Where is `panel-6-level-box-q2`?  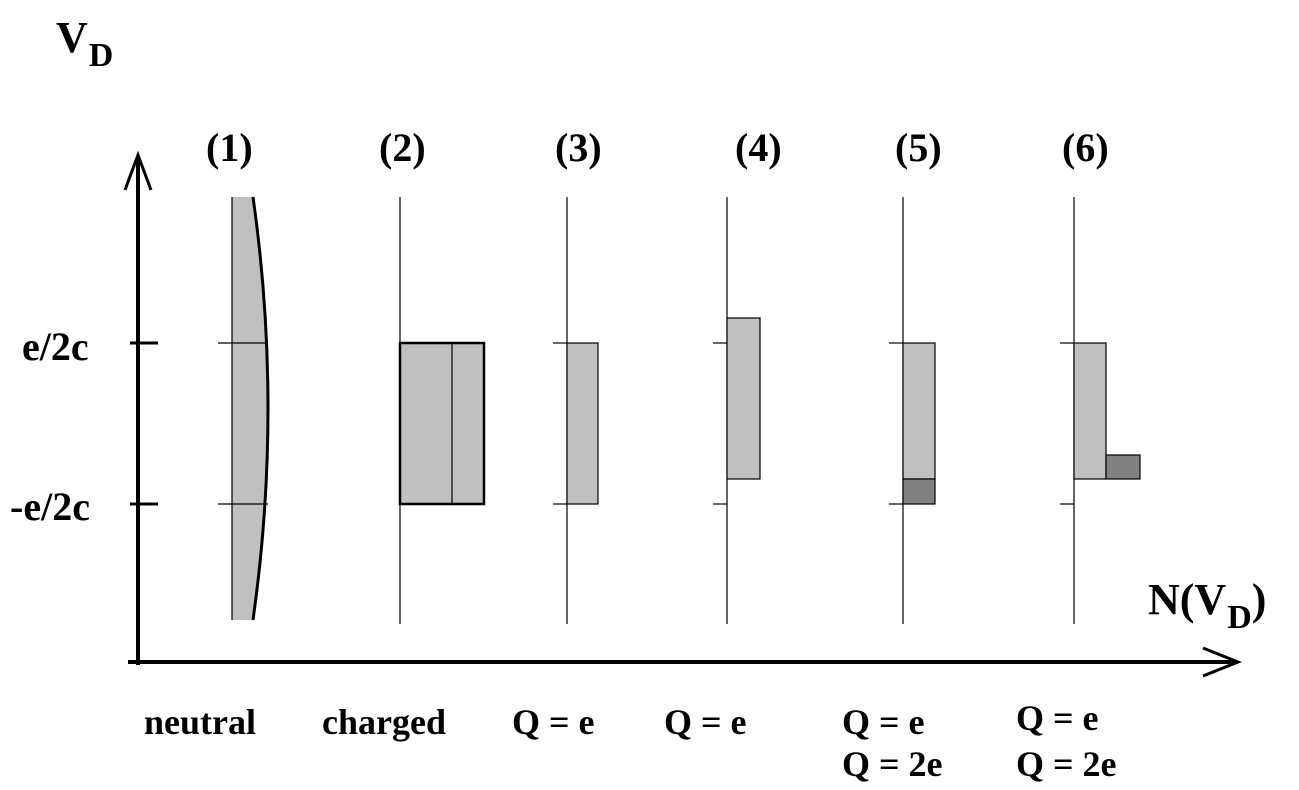 panel-6-level-box-q2 is located at coordinates (1123, 467).